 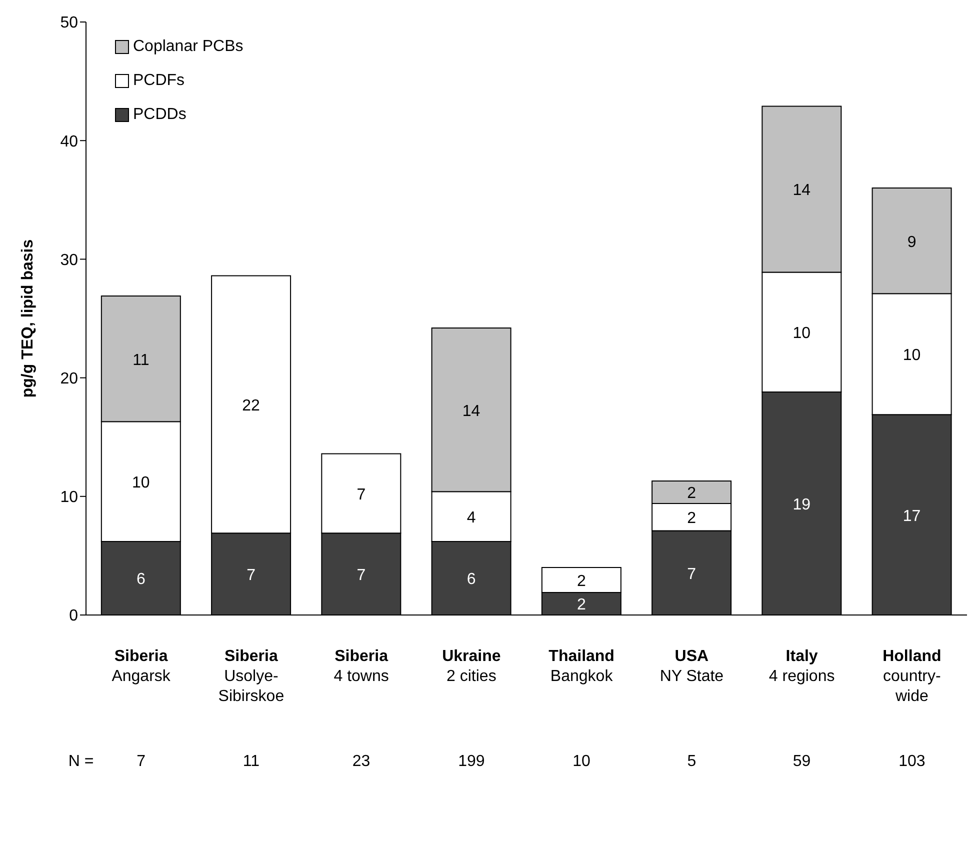 What do you see at coordinates (159, 81) in the screenshot?
I see `legend-label: PCDFs` at bounding box center [159, 81].